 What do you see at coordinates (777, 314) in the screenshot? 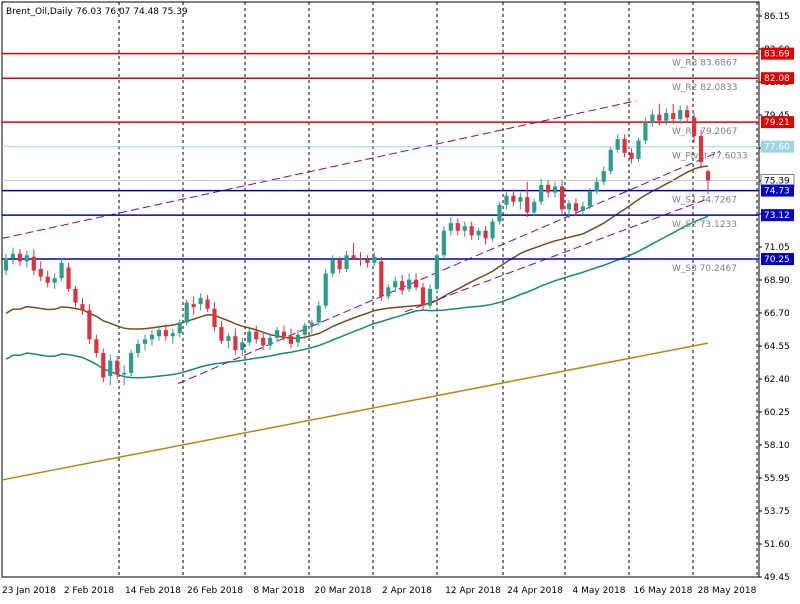
I see `y-tick-label: 66.70` at bounding box center [777, 314].